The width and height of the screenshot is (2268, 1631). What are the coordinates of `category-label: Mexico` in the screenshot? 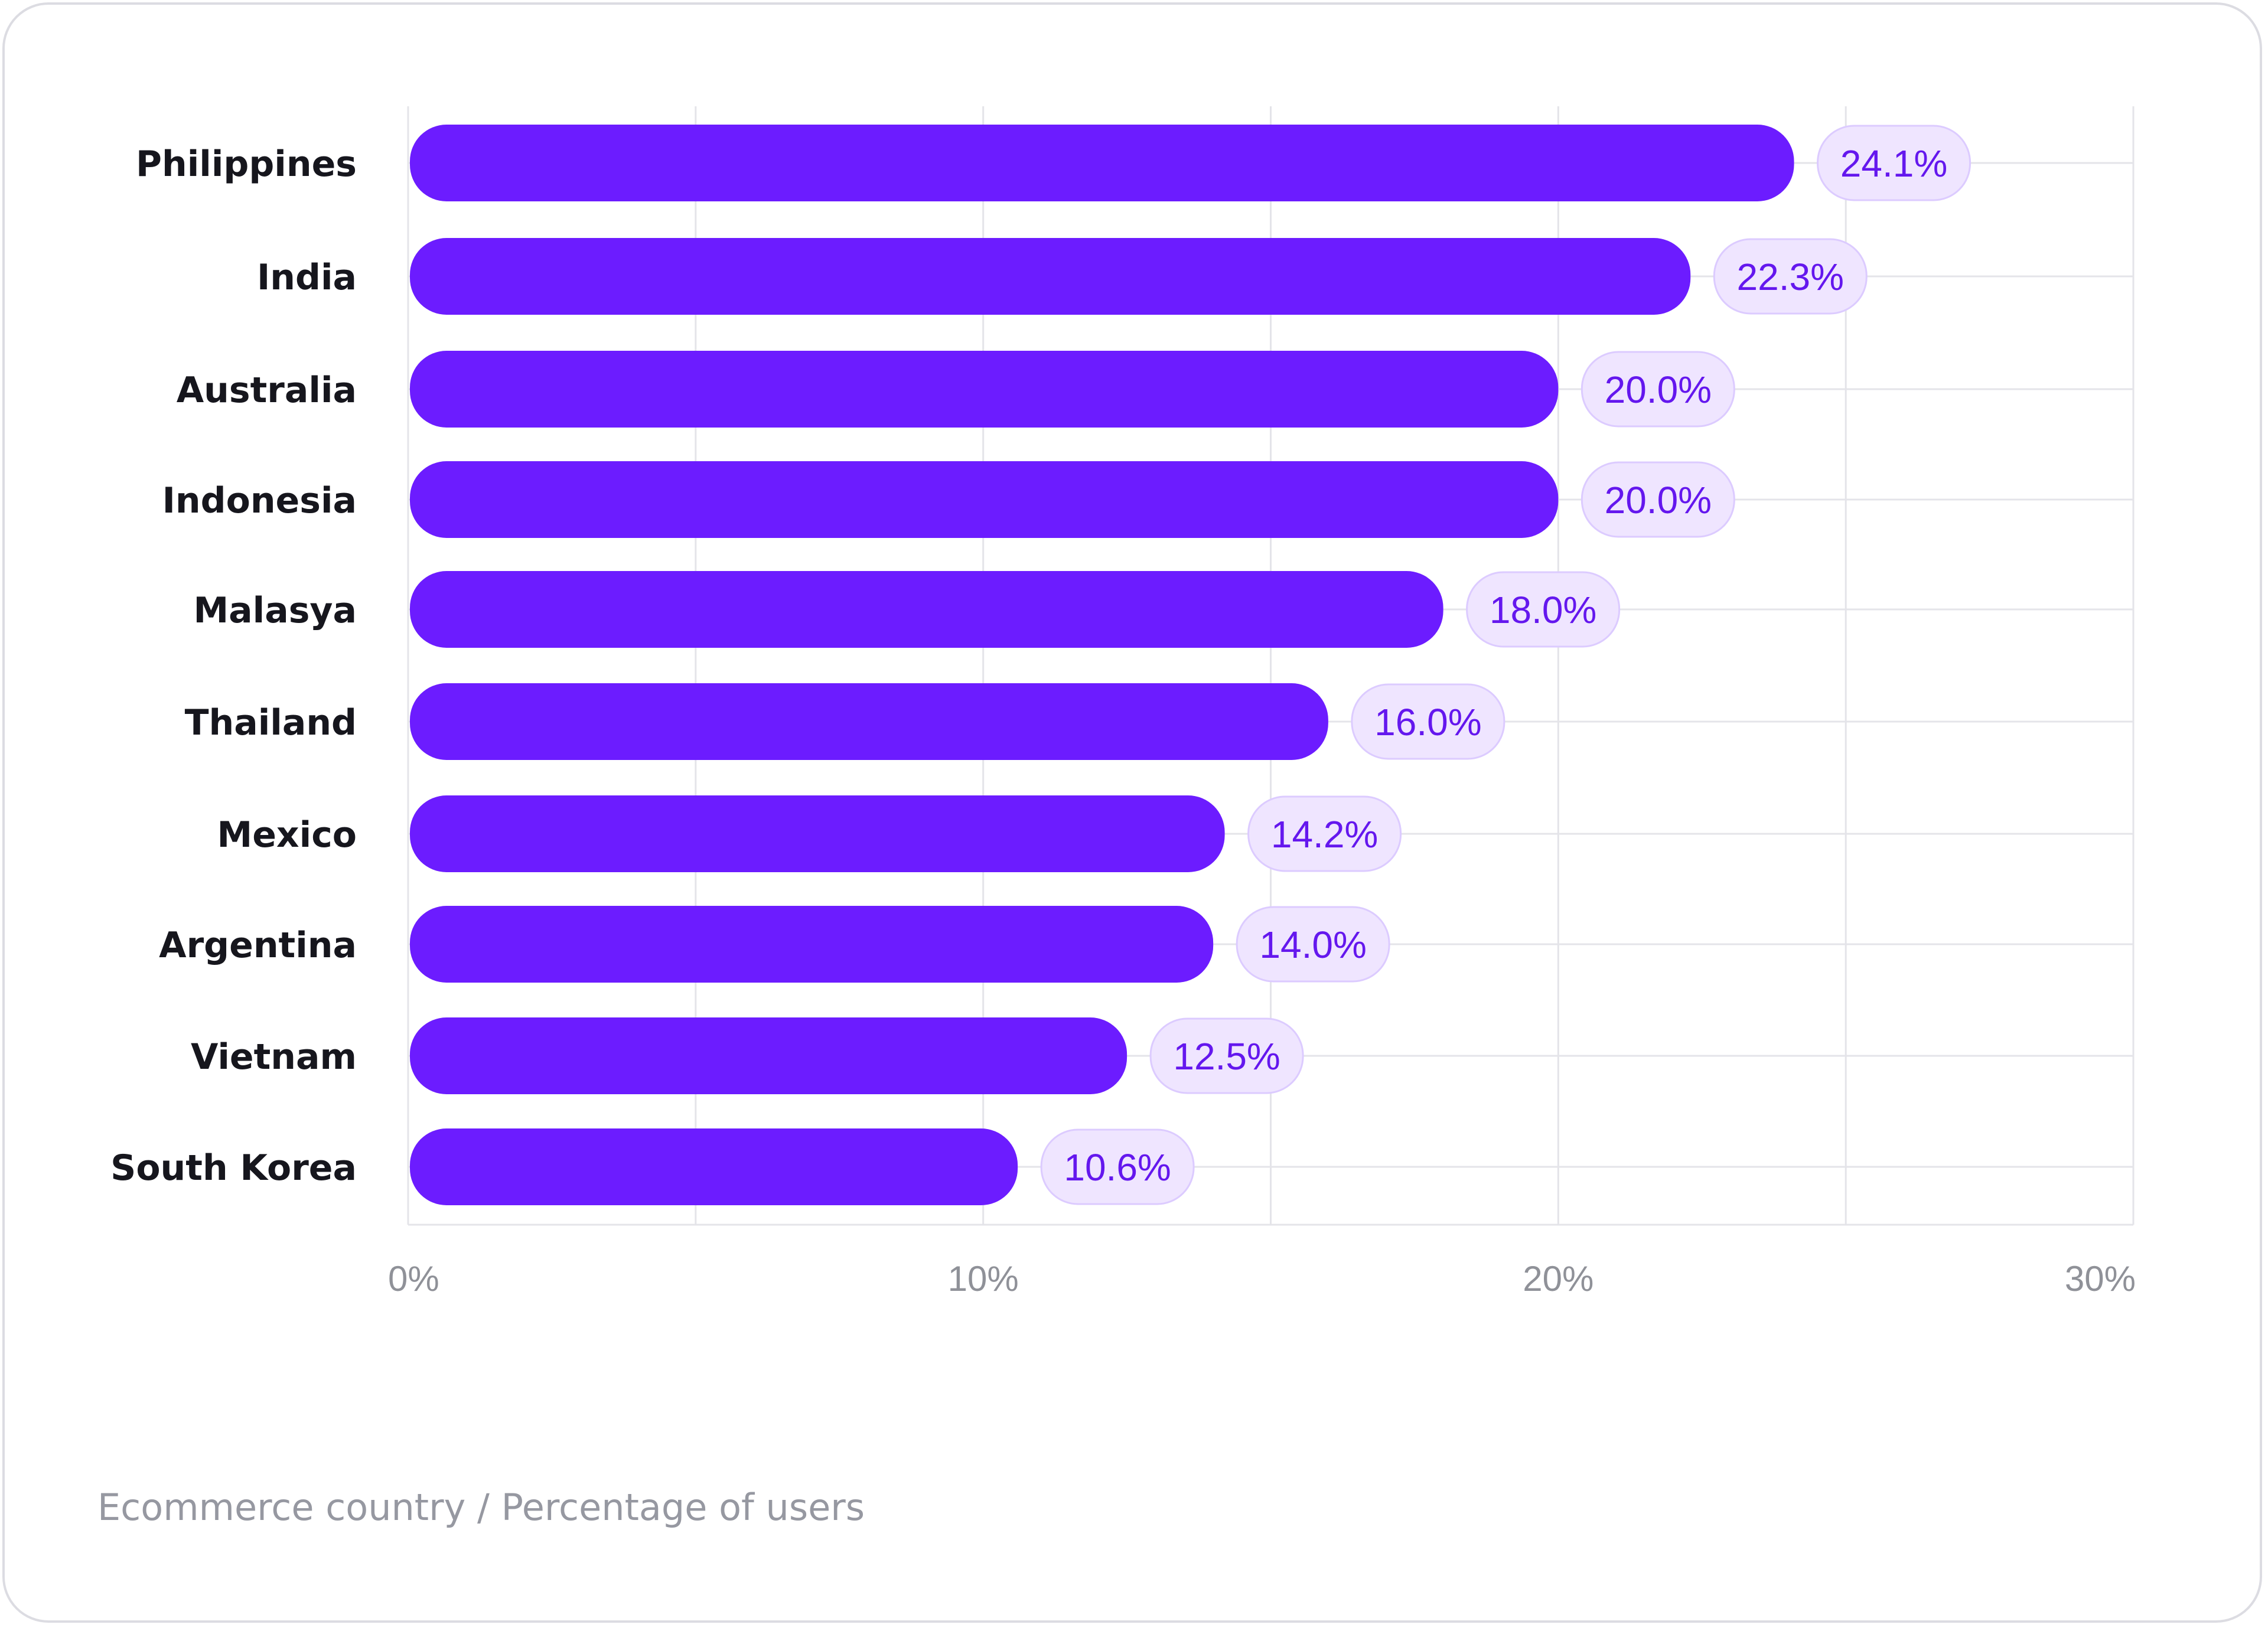 It's located at (287, 835).